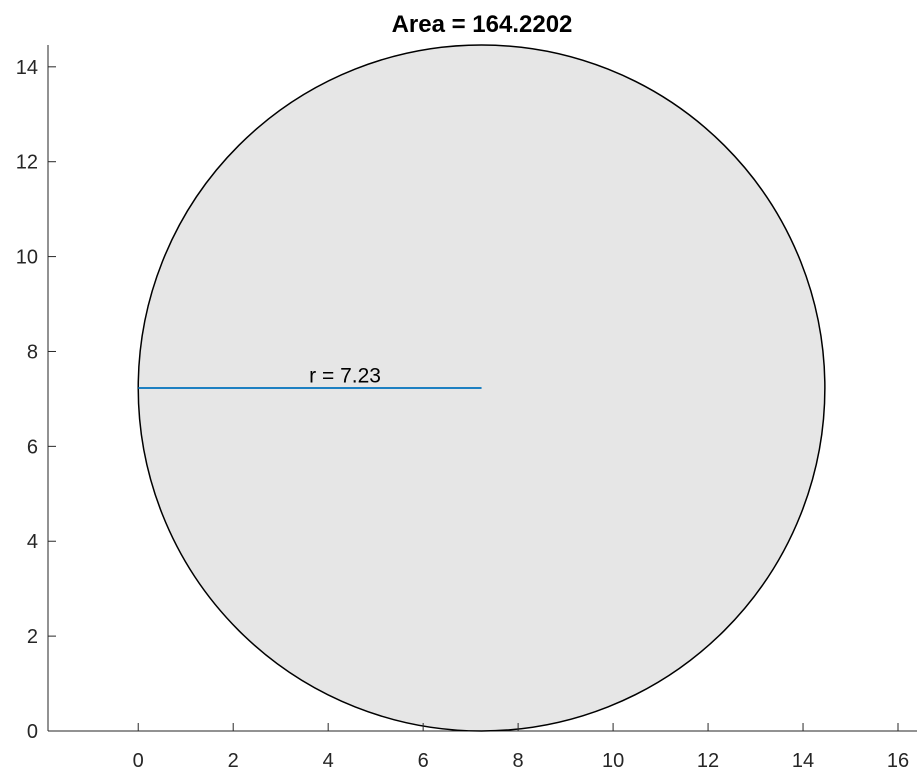  What do you see at coordinates (32, 542) in the screenshot?
I see `y-tick-label: 4` at bounding box center [32, 542].